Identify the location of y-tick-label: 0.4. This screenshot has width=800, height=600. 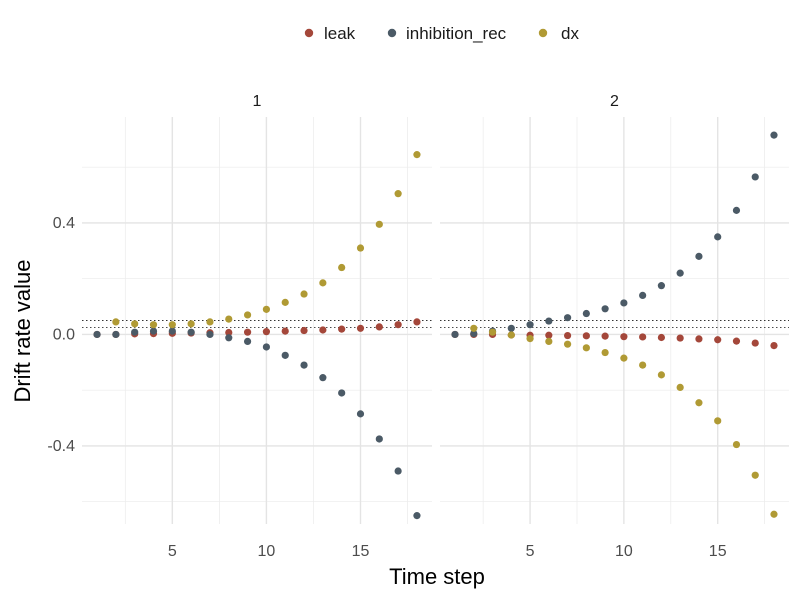
(64, 223).